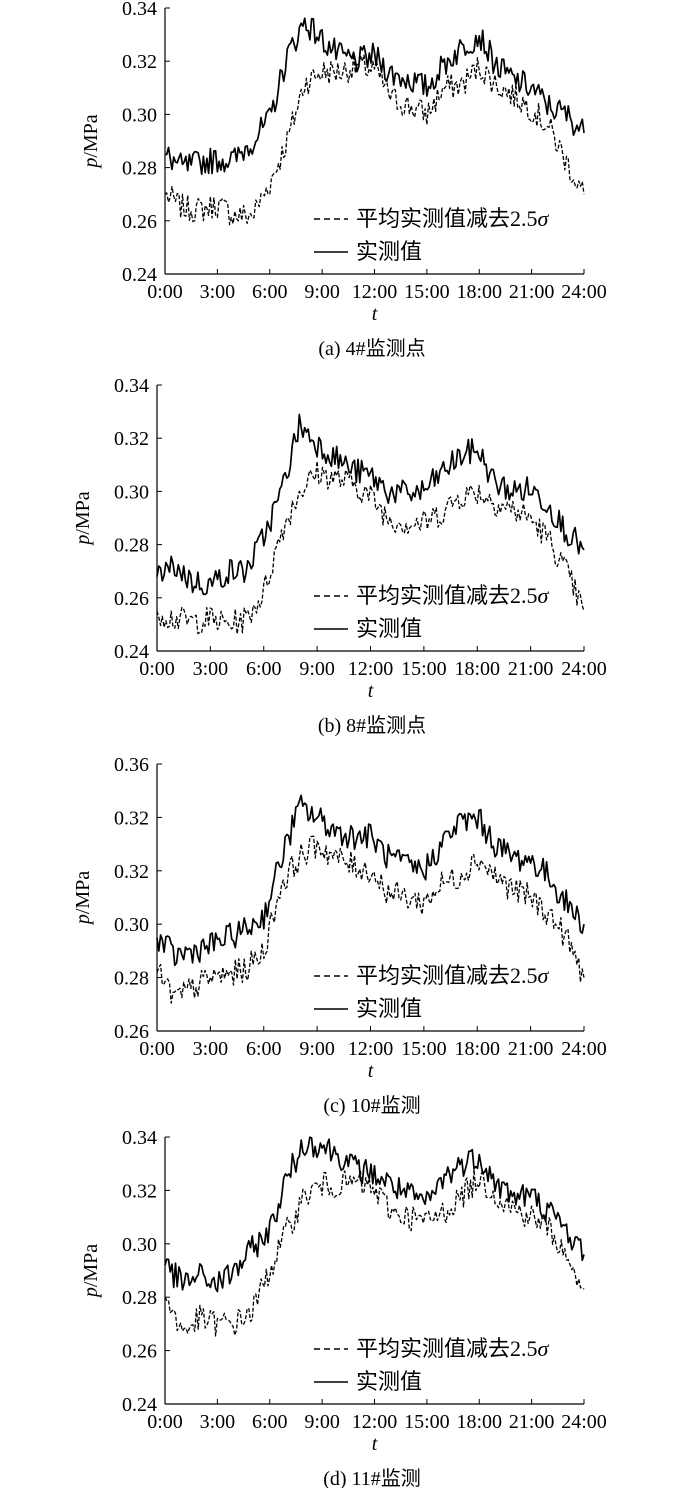  What do you see at coordinates (371, 1105) in the screenshot?
I see `panel-caption: (c) 10#监测` at bounding box center [371, 1105].